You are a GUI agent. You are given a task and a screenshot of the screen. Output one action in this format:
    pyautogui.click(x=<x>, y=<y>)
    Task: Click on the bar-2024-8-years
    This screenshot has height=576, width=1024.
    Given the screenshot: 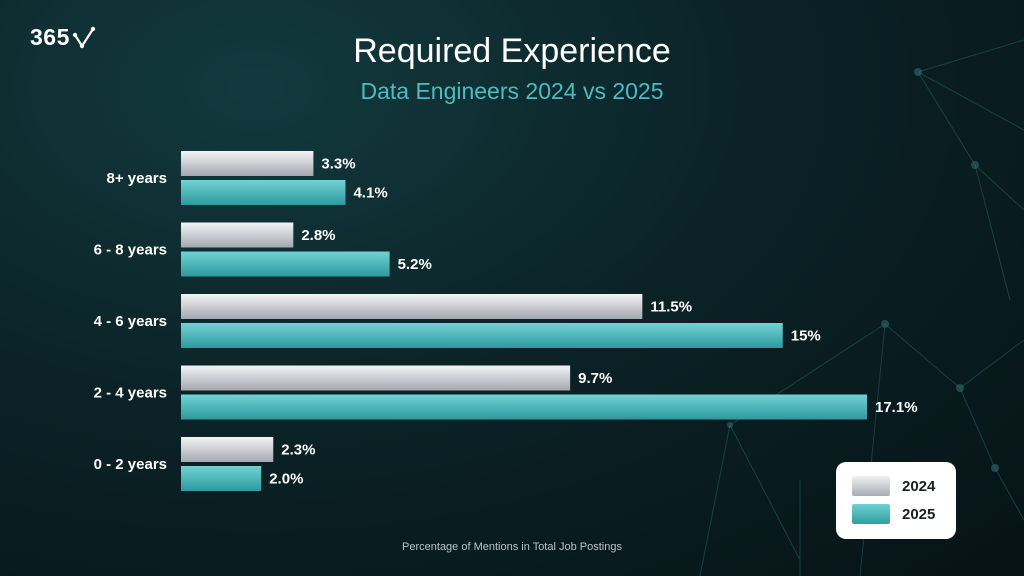 What is the action you would take?
    pyautogui.click(x=247, y=163)
    